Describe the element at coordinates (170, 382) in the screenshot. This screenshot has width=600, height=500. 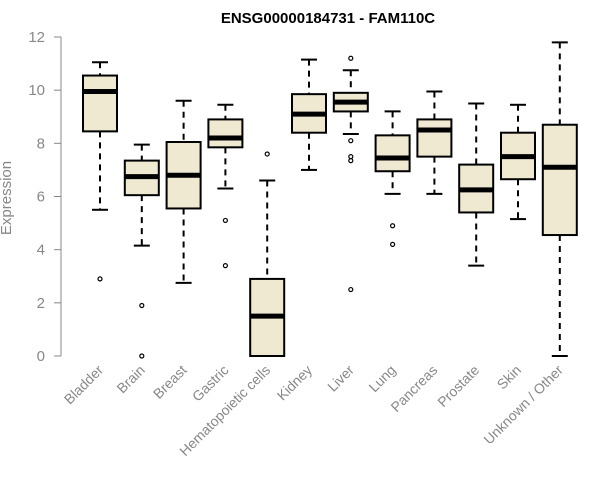
I see `x-tick-label: Breast` at that location.